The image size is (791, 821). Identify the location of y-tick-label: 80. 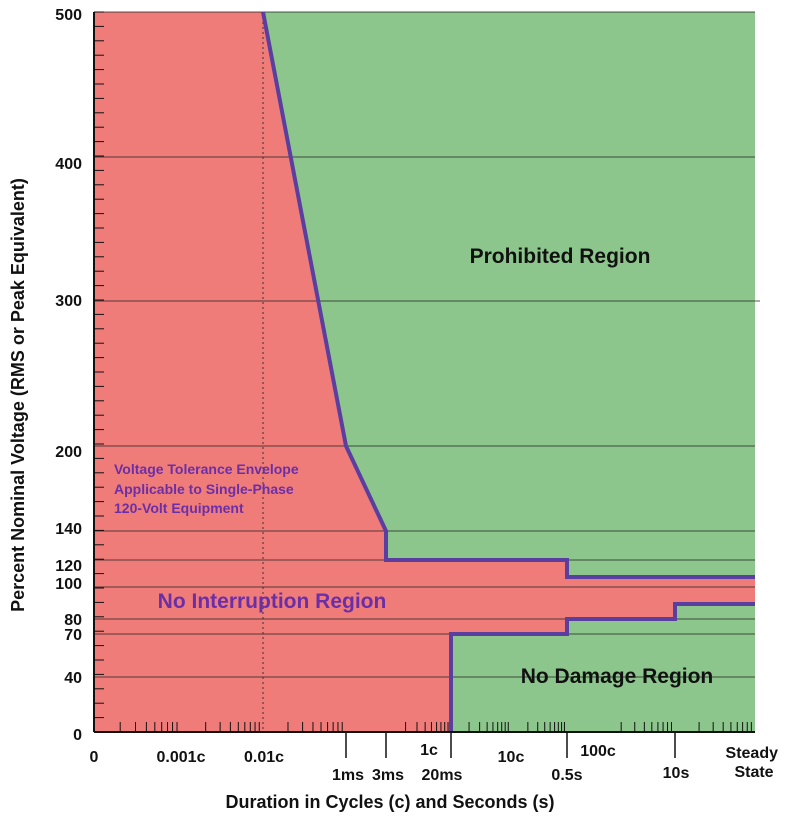
(73, 620).